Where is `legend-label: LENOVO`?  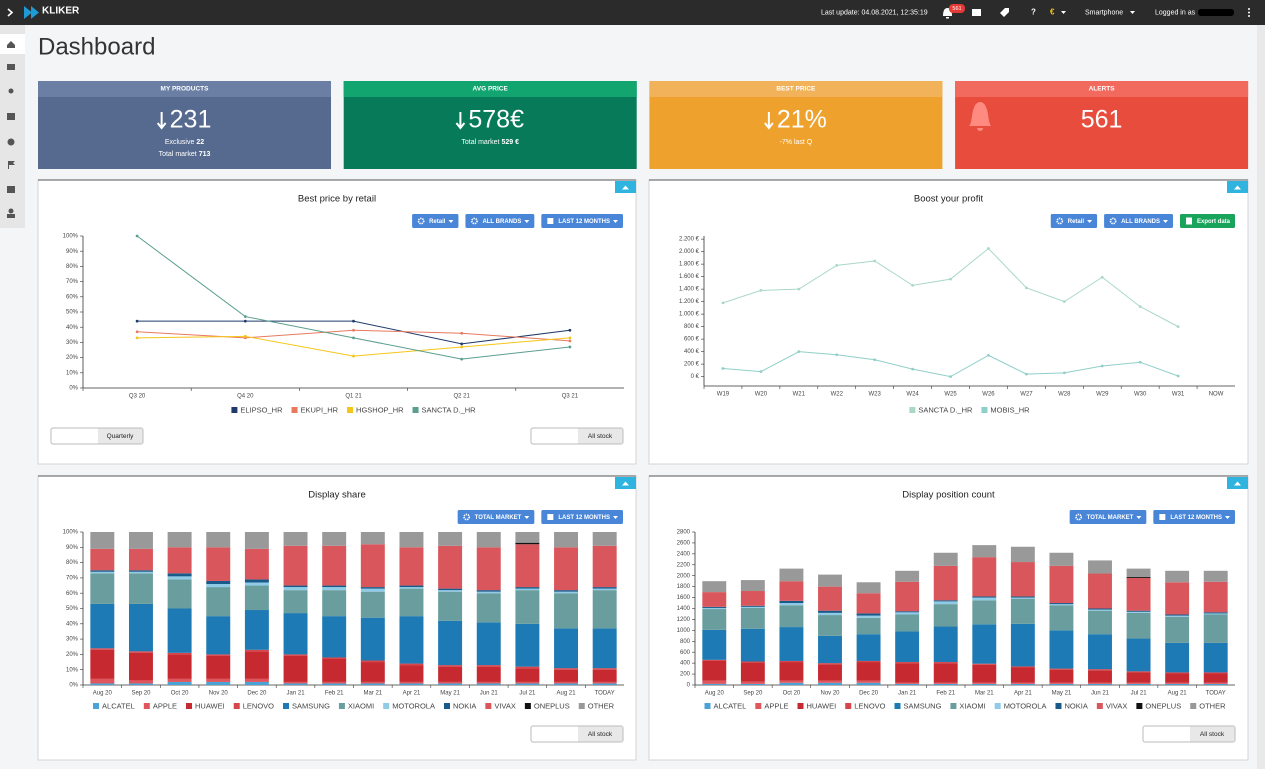 legend-label: LENOVO is located at coordinates (869, 705).